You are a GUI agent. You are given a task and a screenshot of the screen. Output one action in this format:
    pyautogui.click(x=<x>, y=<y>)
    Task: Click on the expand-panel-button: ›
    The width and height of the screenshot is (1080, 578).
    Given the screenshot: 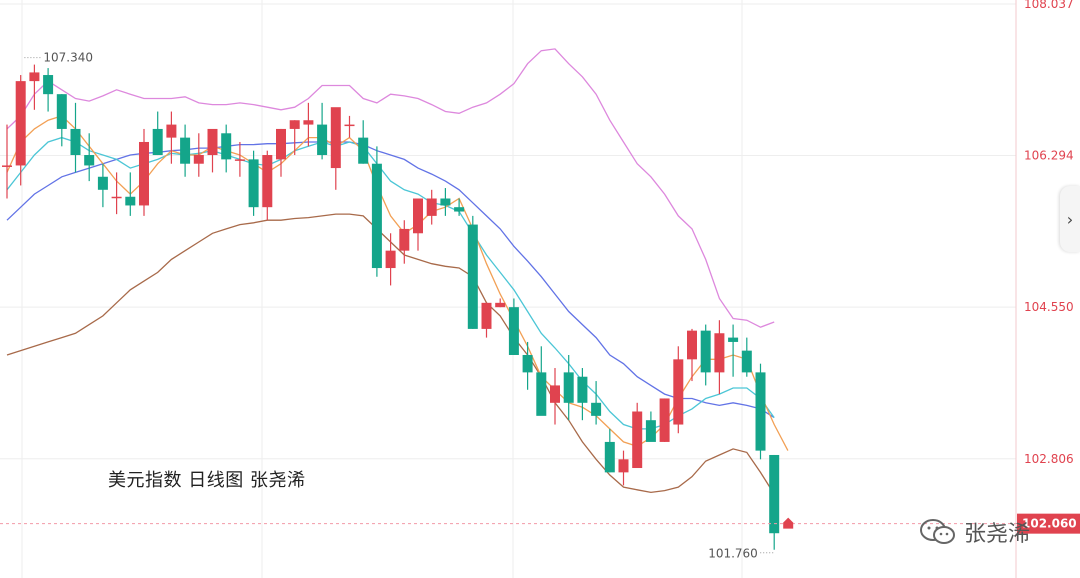 What is the action you would take?
    pyautogui.click(x=1070, y=219)
    